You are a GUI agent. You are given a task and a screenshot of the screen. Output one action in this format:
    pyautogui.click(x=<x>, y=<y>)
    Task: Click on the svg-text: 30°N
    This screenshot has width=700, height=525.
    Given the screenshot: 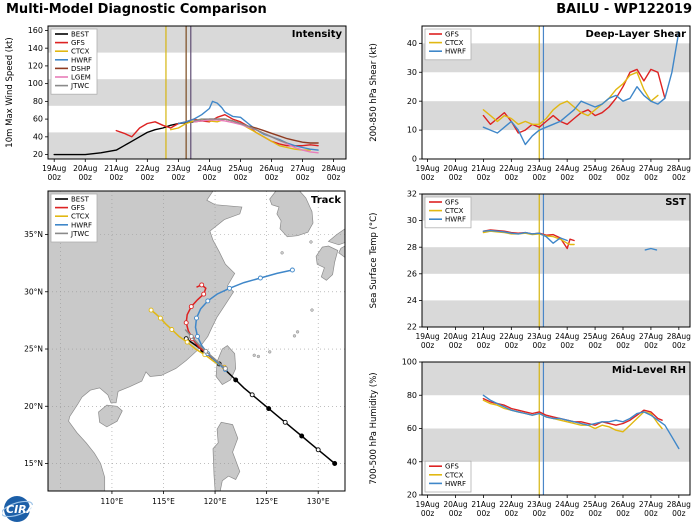 What is the action you would take?
    pyautogui.click(x=33, y=291)
    